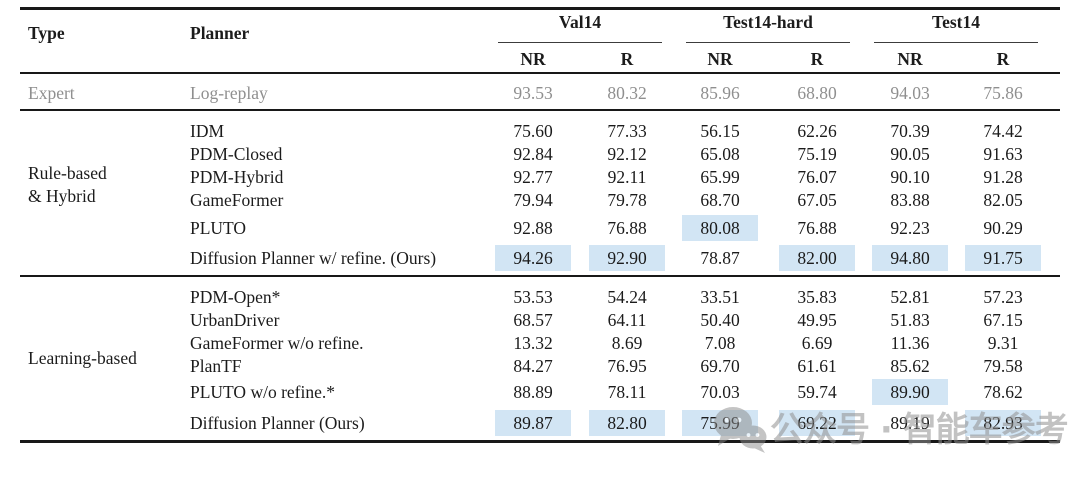 The width and height of the screenshot is (1080, 477). I want to click on table-cell: 68.57, so click(533, 320).